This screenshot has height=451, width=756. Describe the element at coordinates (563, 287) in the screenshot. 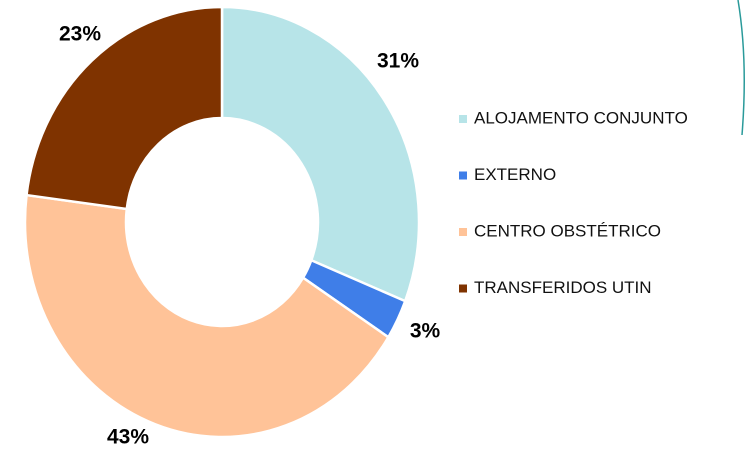

I see `legend-label: TRANSFERIDOS UTIN` at that location.